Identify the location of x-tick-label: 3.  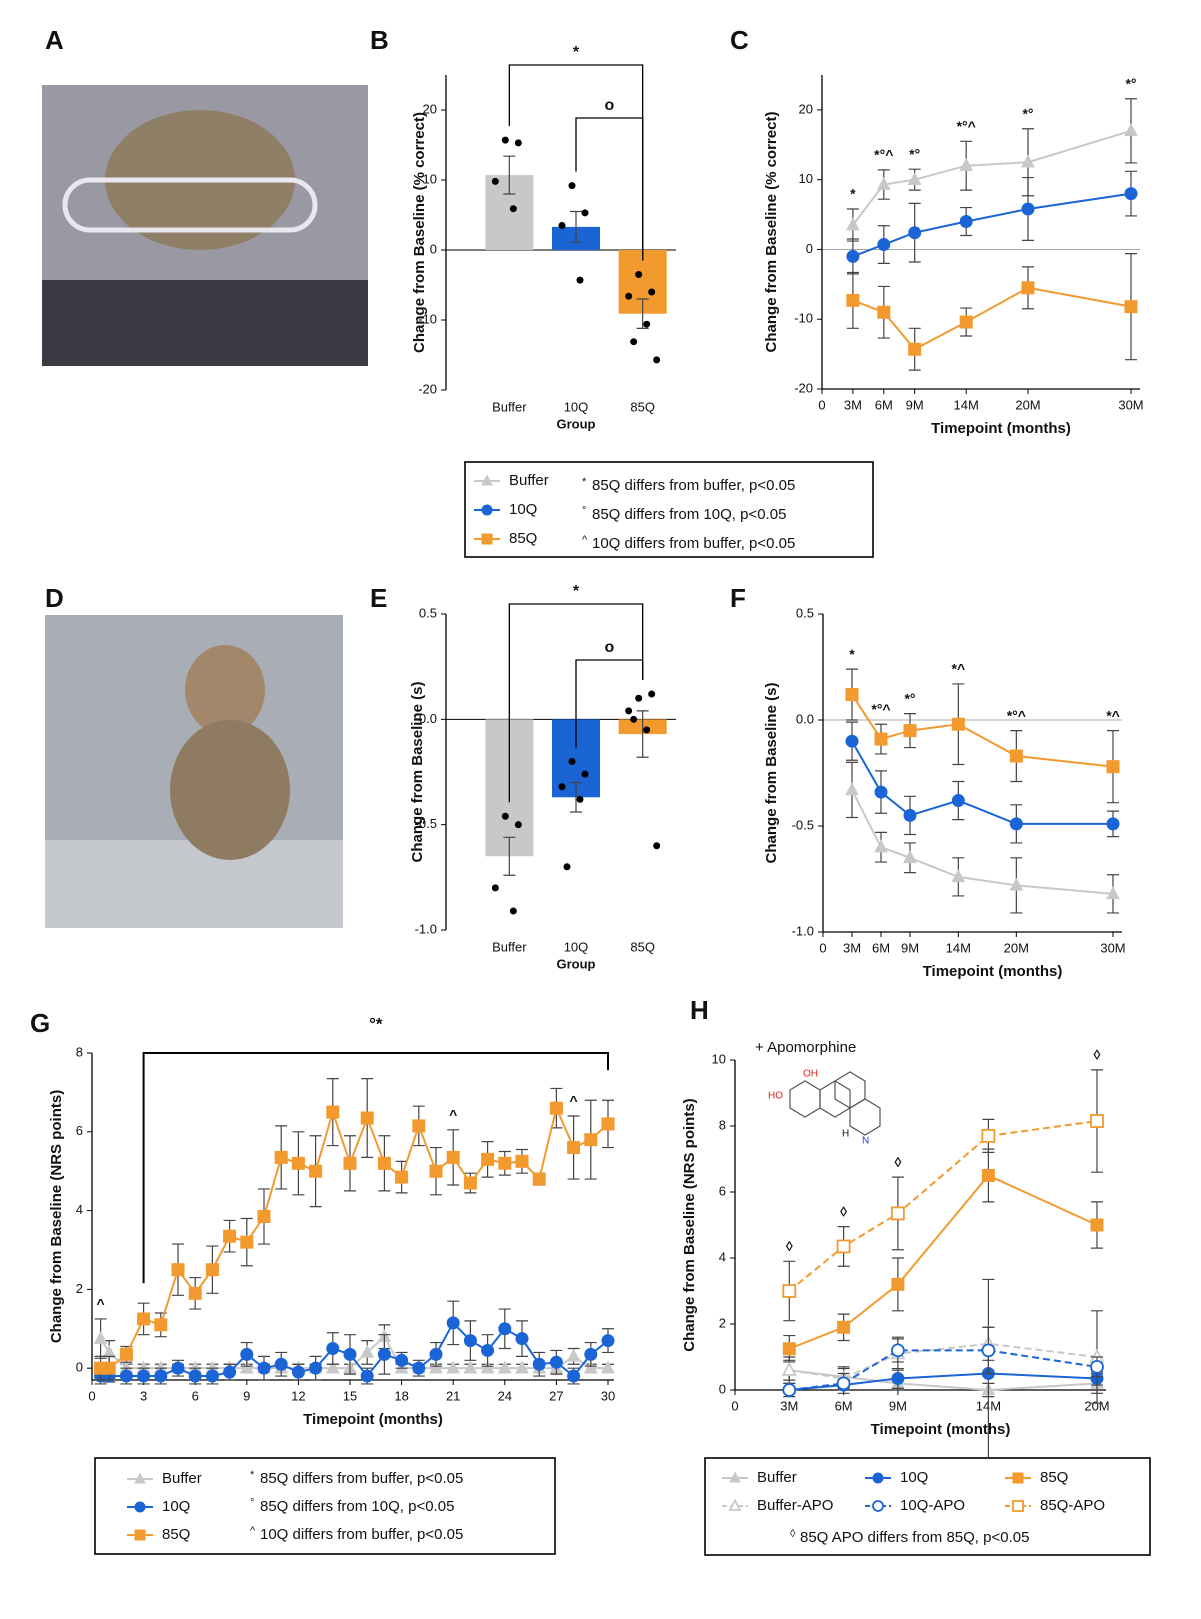
(143, 1395).